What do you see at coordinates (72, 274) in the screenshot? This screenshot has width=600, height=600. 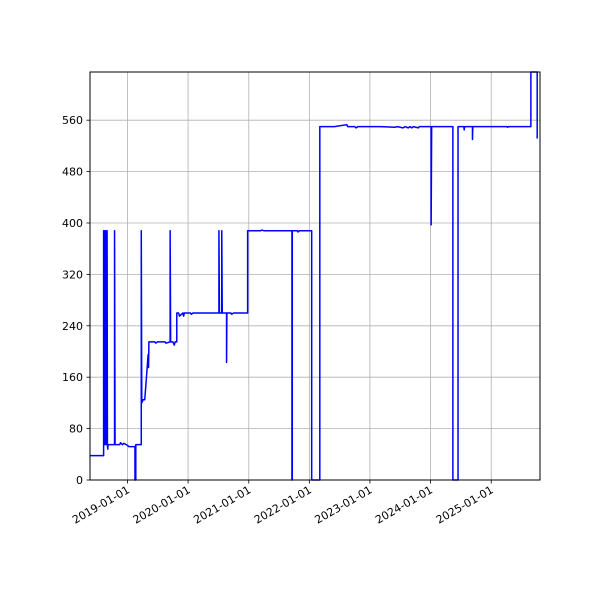 I see `y-tick-label: 320` at bounding box center [72, 274].